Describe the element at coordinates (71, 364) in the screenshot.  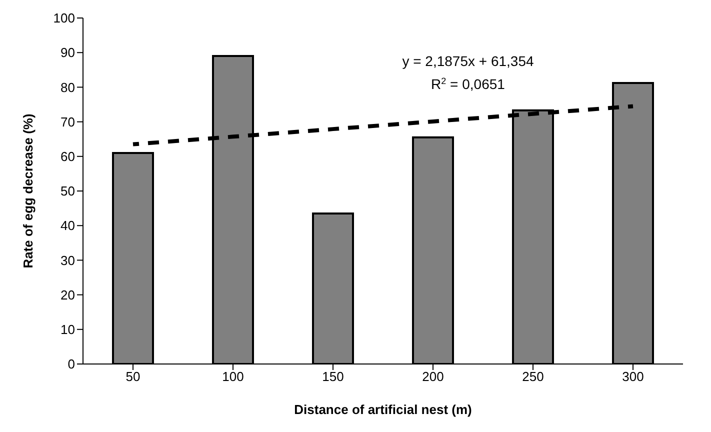
I see `y-tick-label: 0` at that location.